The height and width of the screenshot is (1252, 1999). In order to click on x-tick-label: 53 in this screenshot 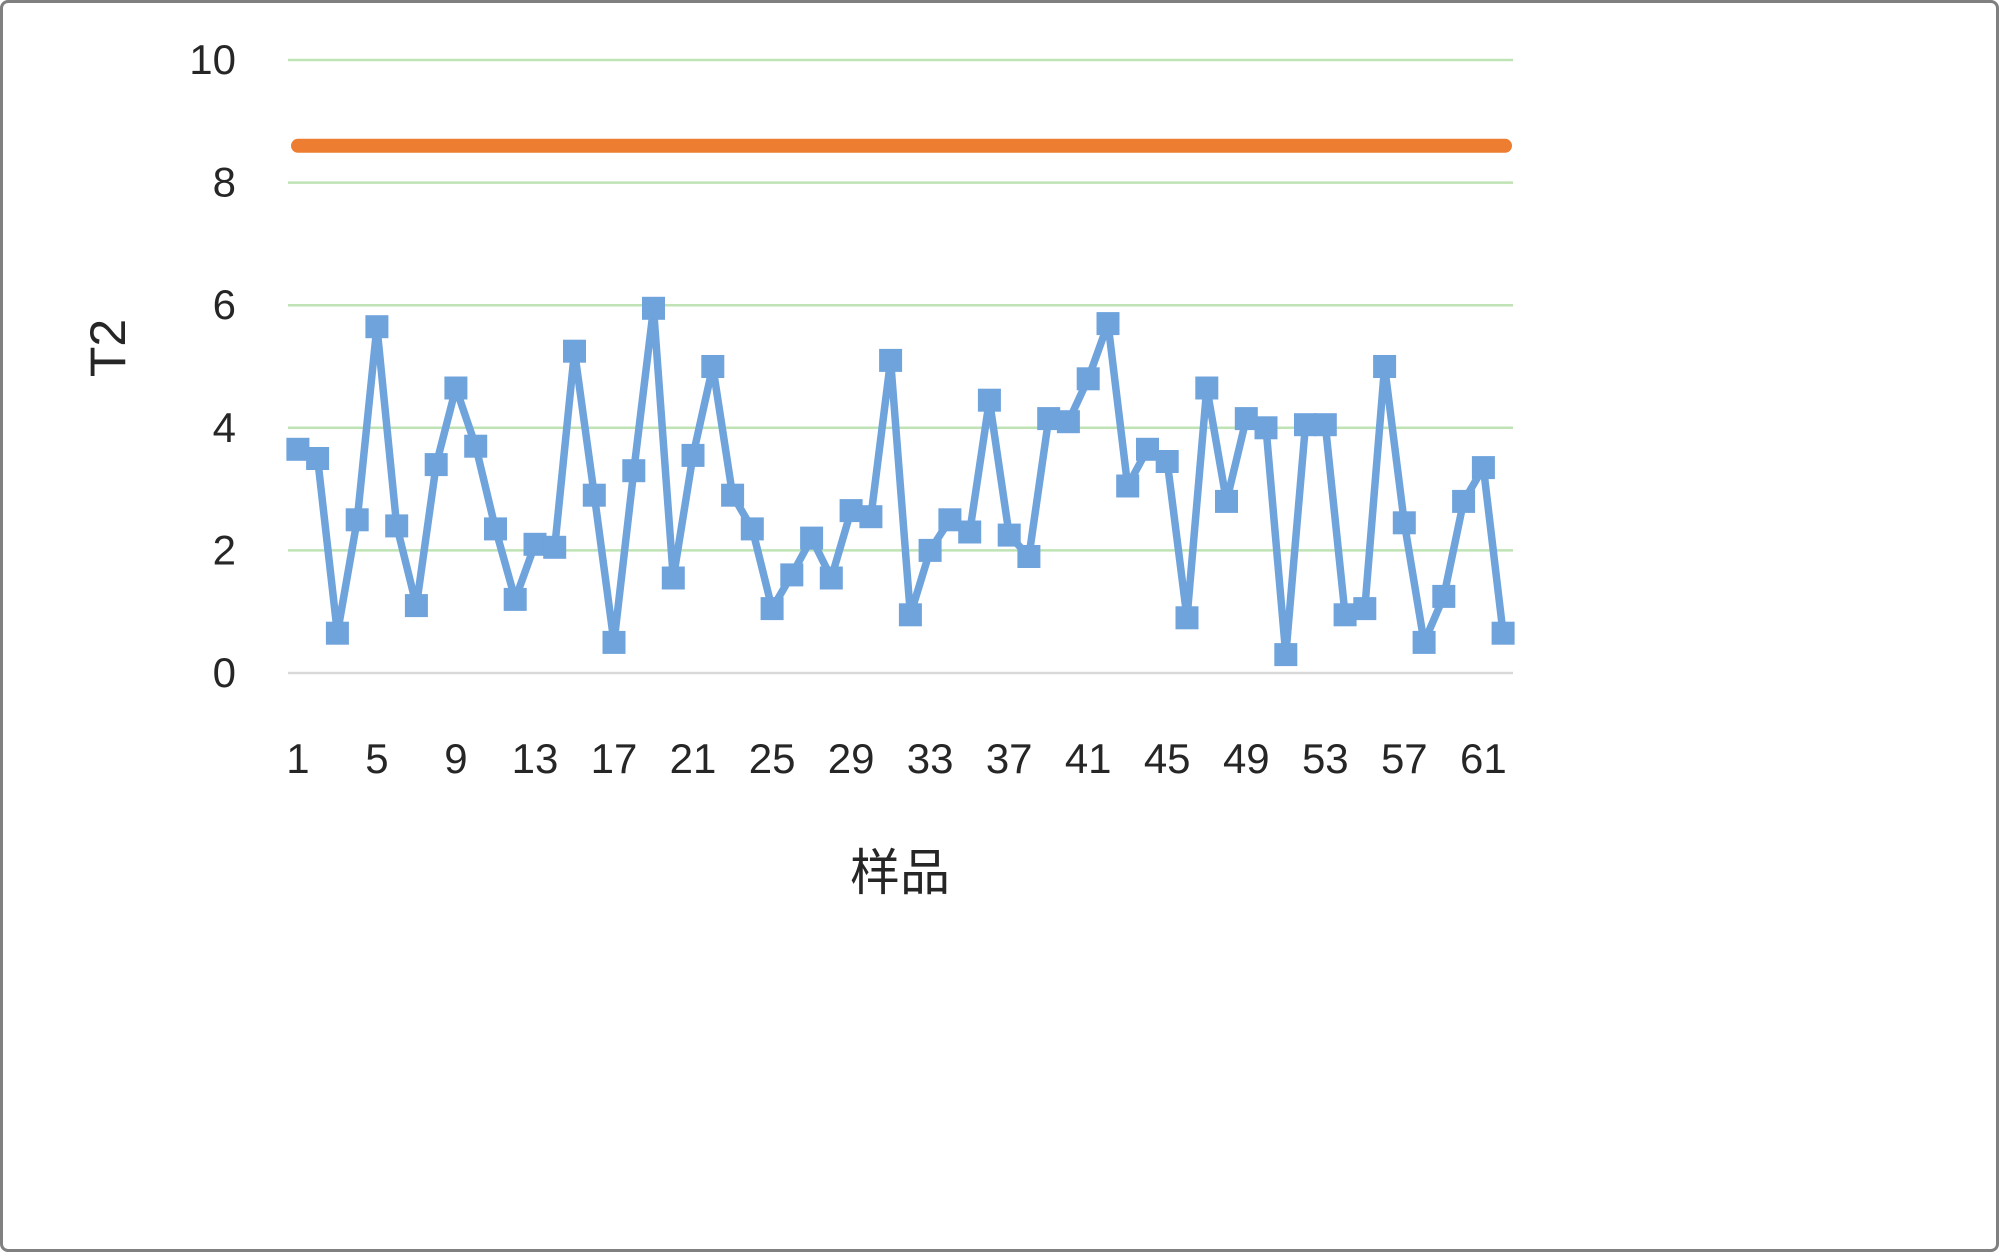, I will do `click(1325, 758)`.